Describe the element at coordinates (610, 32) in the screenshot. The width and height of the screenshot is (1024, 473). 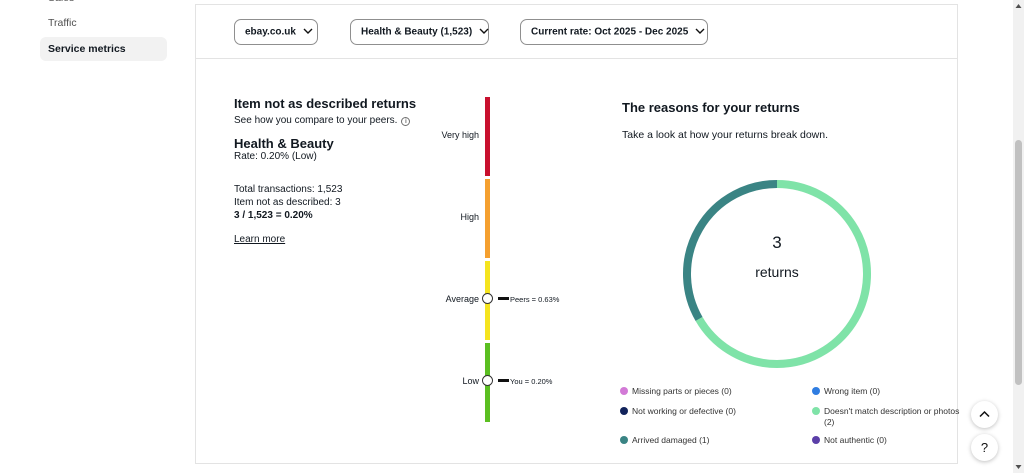
I see `period-dropdown-label: Current rate: Oct 2025 - Dec 2025` at that location.